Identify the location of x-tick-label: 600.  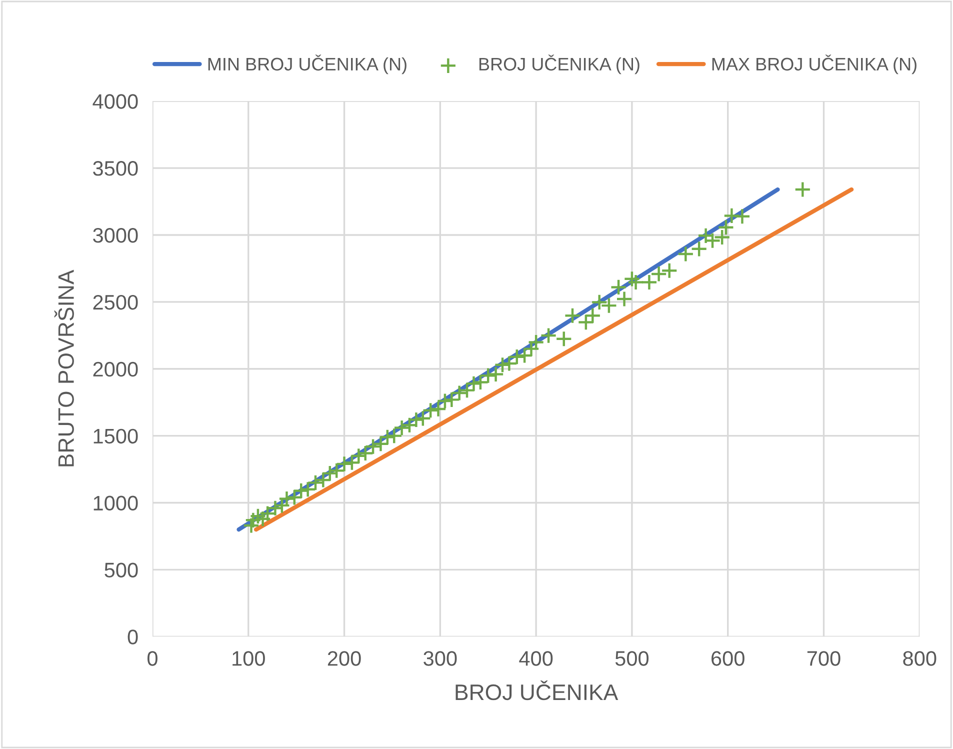
(728, 658).